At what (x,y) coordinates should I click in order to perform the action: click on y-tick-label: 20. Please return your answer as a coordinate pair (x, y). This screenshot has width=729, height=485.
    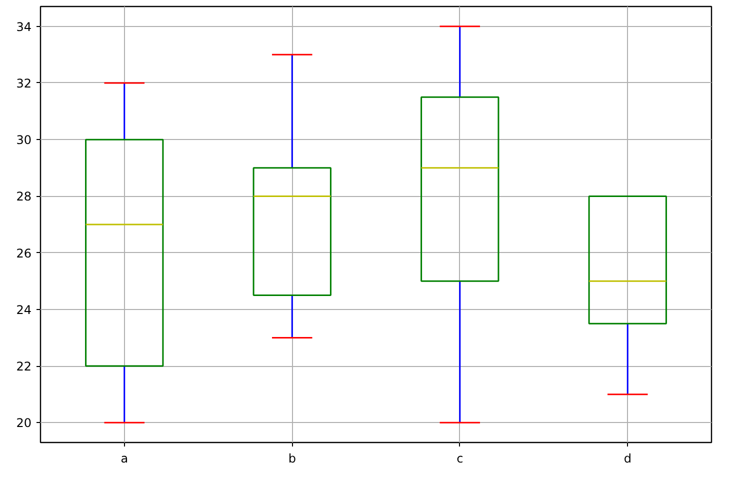
    Looking at the image, I should click on (24, 423).